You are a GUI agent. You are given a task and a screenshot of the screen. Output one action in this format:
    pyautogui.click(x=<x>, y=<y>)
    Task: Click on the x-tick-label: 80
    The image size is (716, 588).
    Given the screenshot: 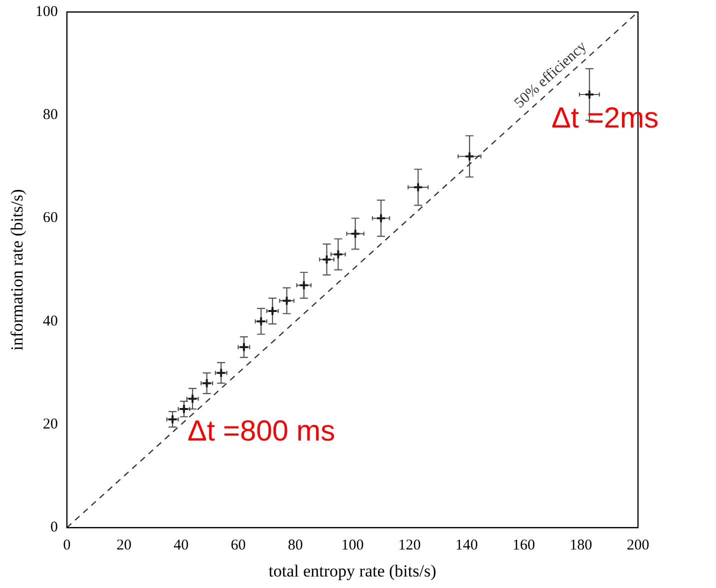 What is the action you would take?
    pyautogui.click(x=295, y=546)
    